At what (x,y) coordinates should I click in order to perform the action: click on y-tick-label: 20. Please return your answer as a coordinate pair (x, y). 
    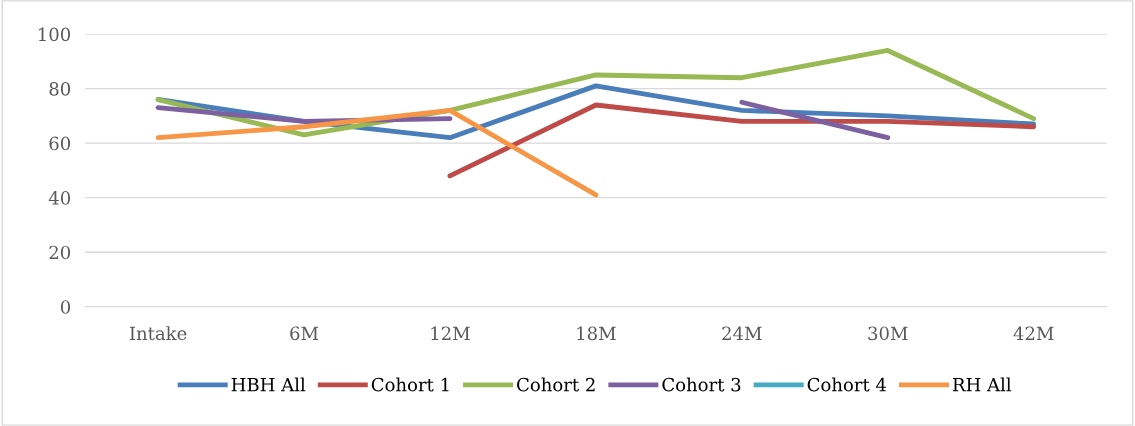
    Looking at the image, I should click on (60, 252).